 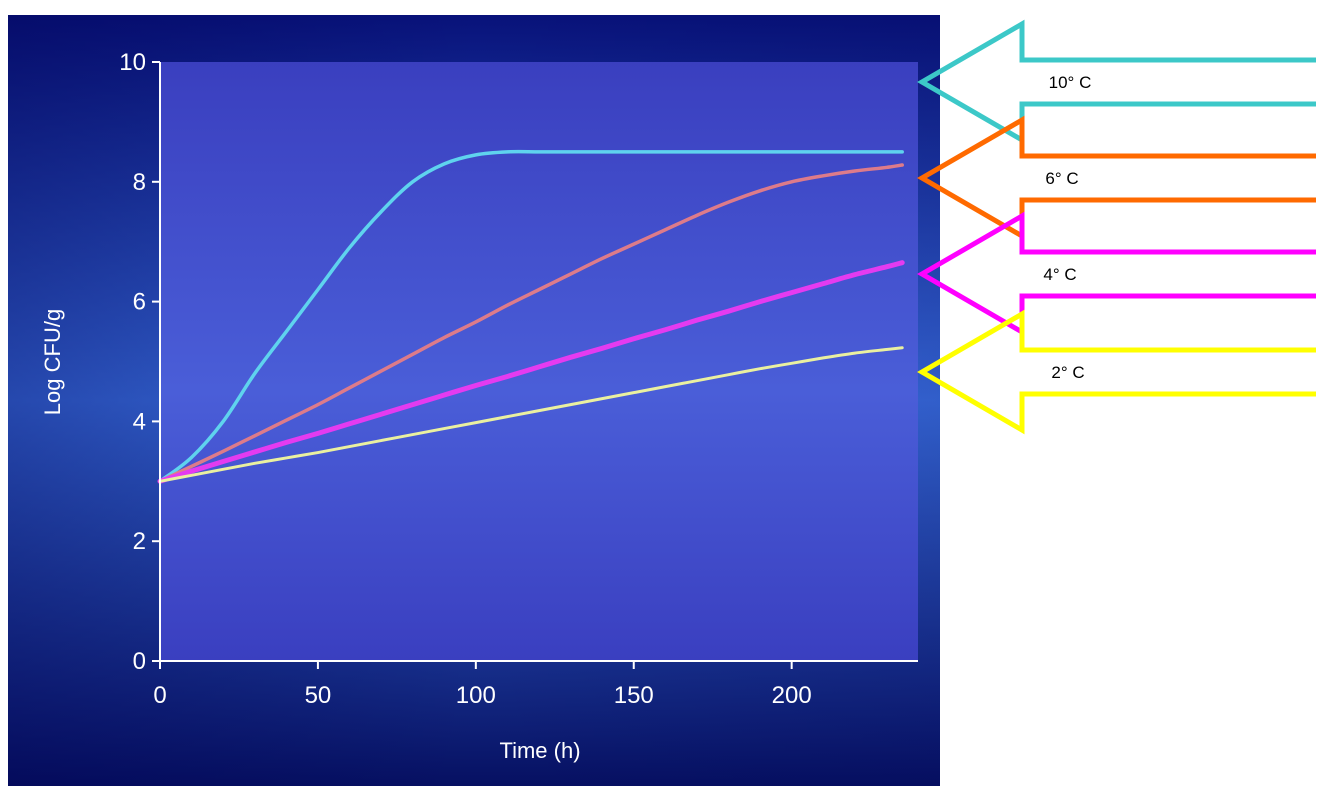 What do you see at coordinates (52, 362) in the screenshot?
I see `y-axis-label: Log CFU/g` at bounding box center [52, 362].